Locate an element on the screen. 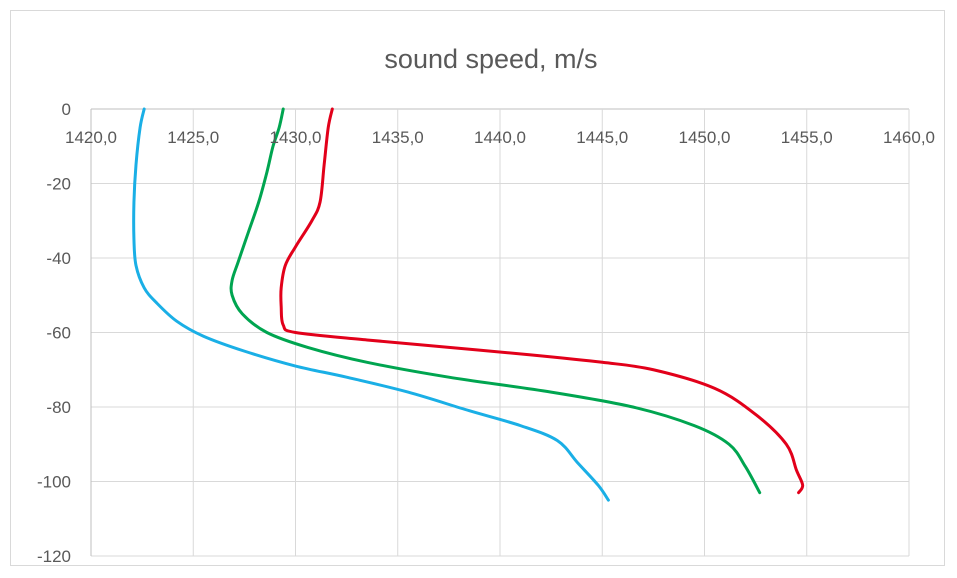 Image resolution: width=957 pixels, height=578 pixels. y-tick-label: -80 is located at coordinates (58, 407).